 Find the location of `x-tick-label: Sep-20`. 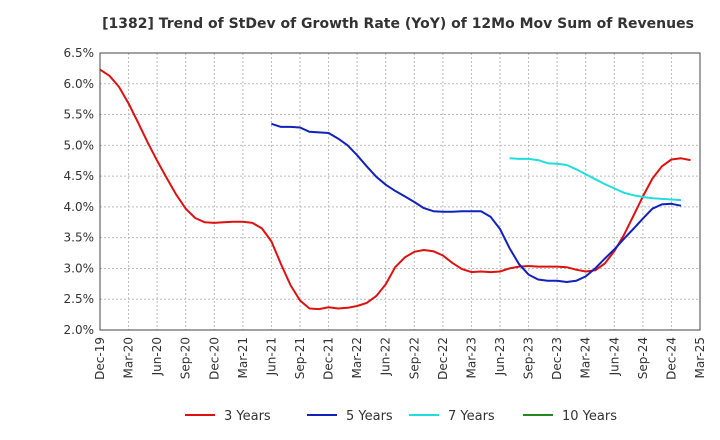

x-tick-label: Sep-20 is located at coordinates (186, 358).